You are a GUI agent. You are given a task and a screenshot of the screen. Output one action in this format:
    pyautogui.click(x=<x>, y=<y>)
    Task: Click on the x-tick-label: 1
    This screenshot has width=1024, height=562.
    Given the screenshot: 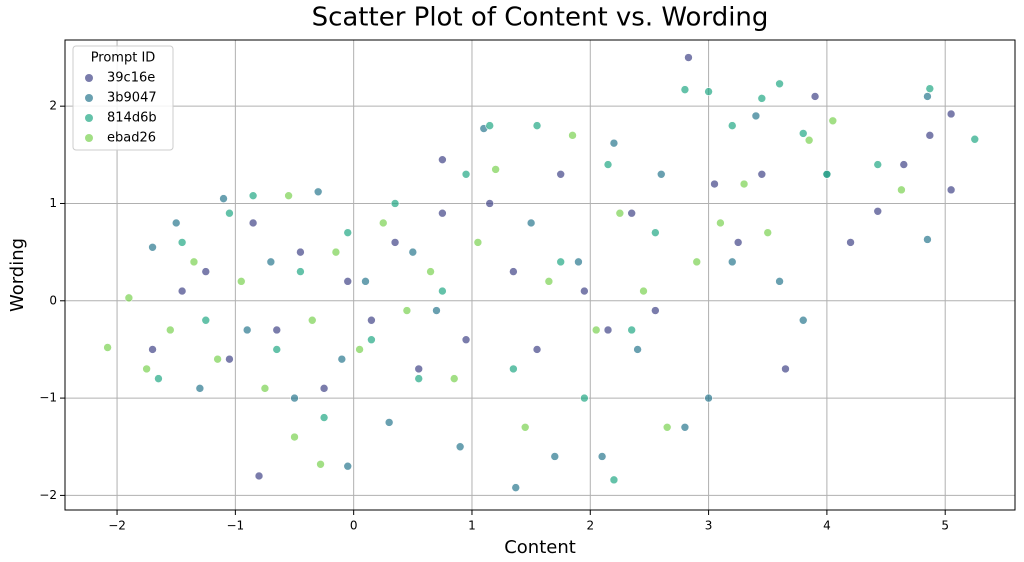 What is the action you would take?
    pyautogui.click(x=472, y=526)
    